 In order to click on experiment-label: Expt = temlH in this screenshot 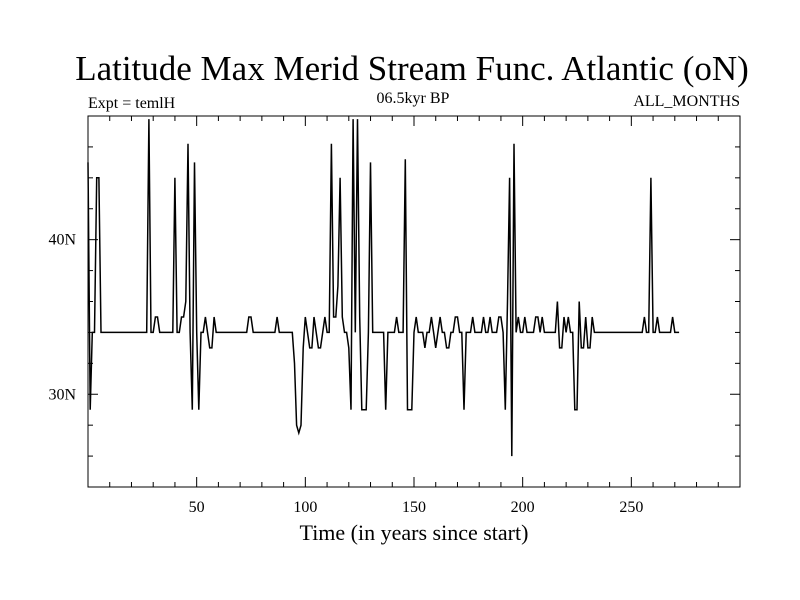, I will do `click(132, 103)`.